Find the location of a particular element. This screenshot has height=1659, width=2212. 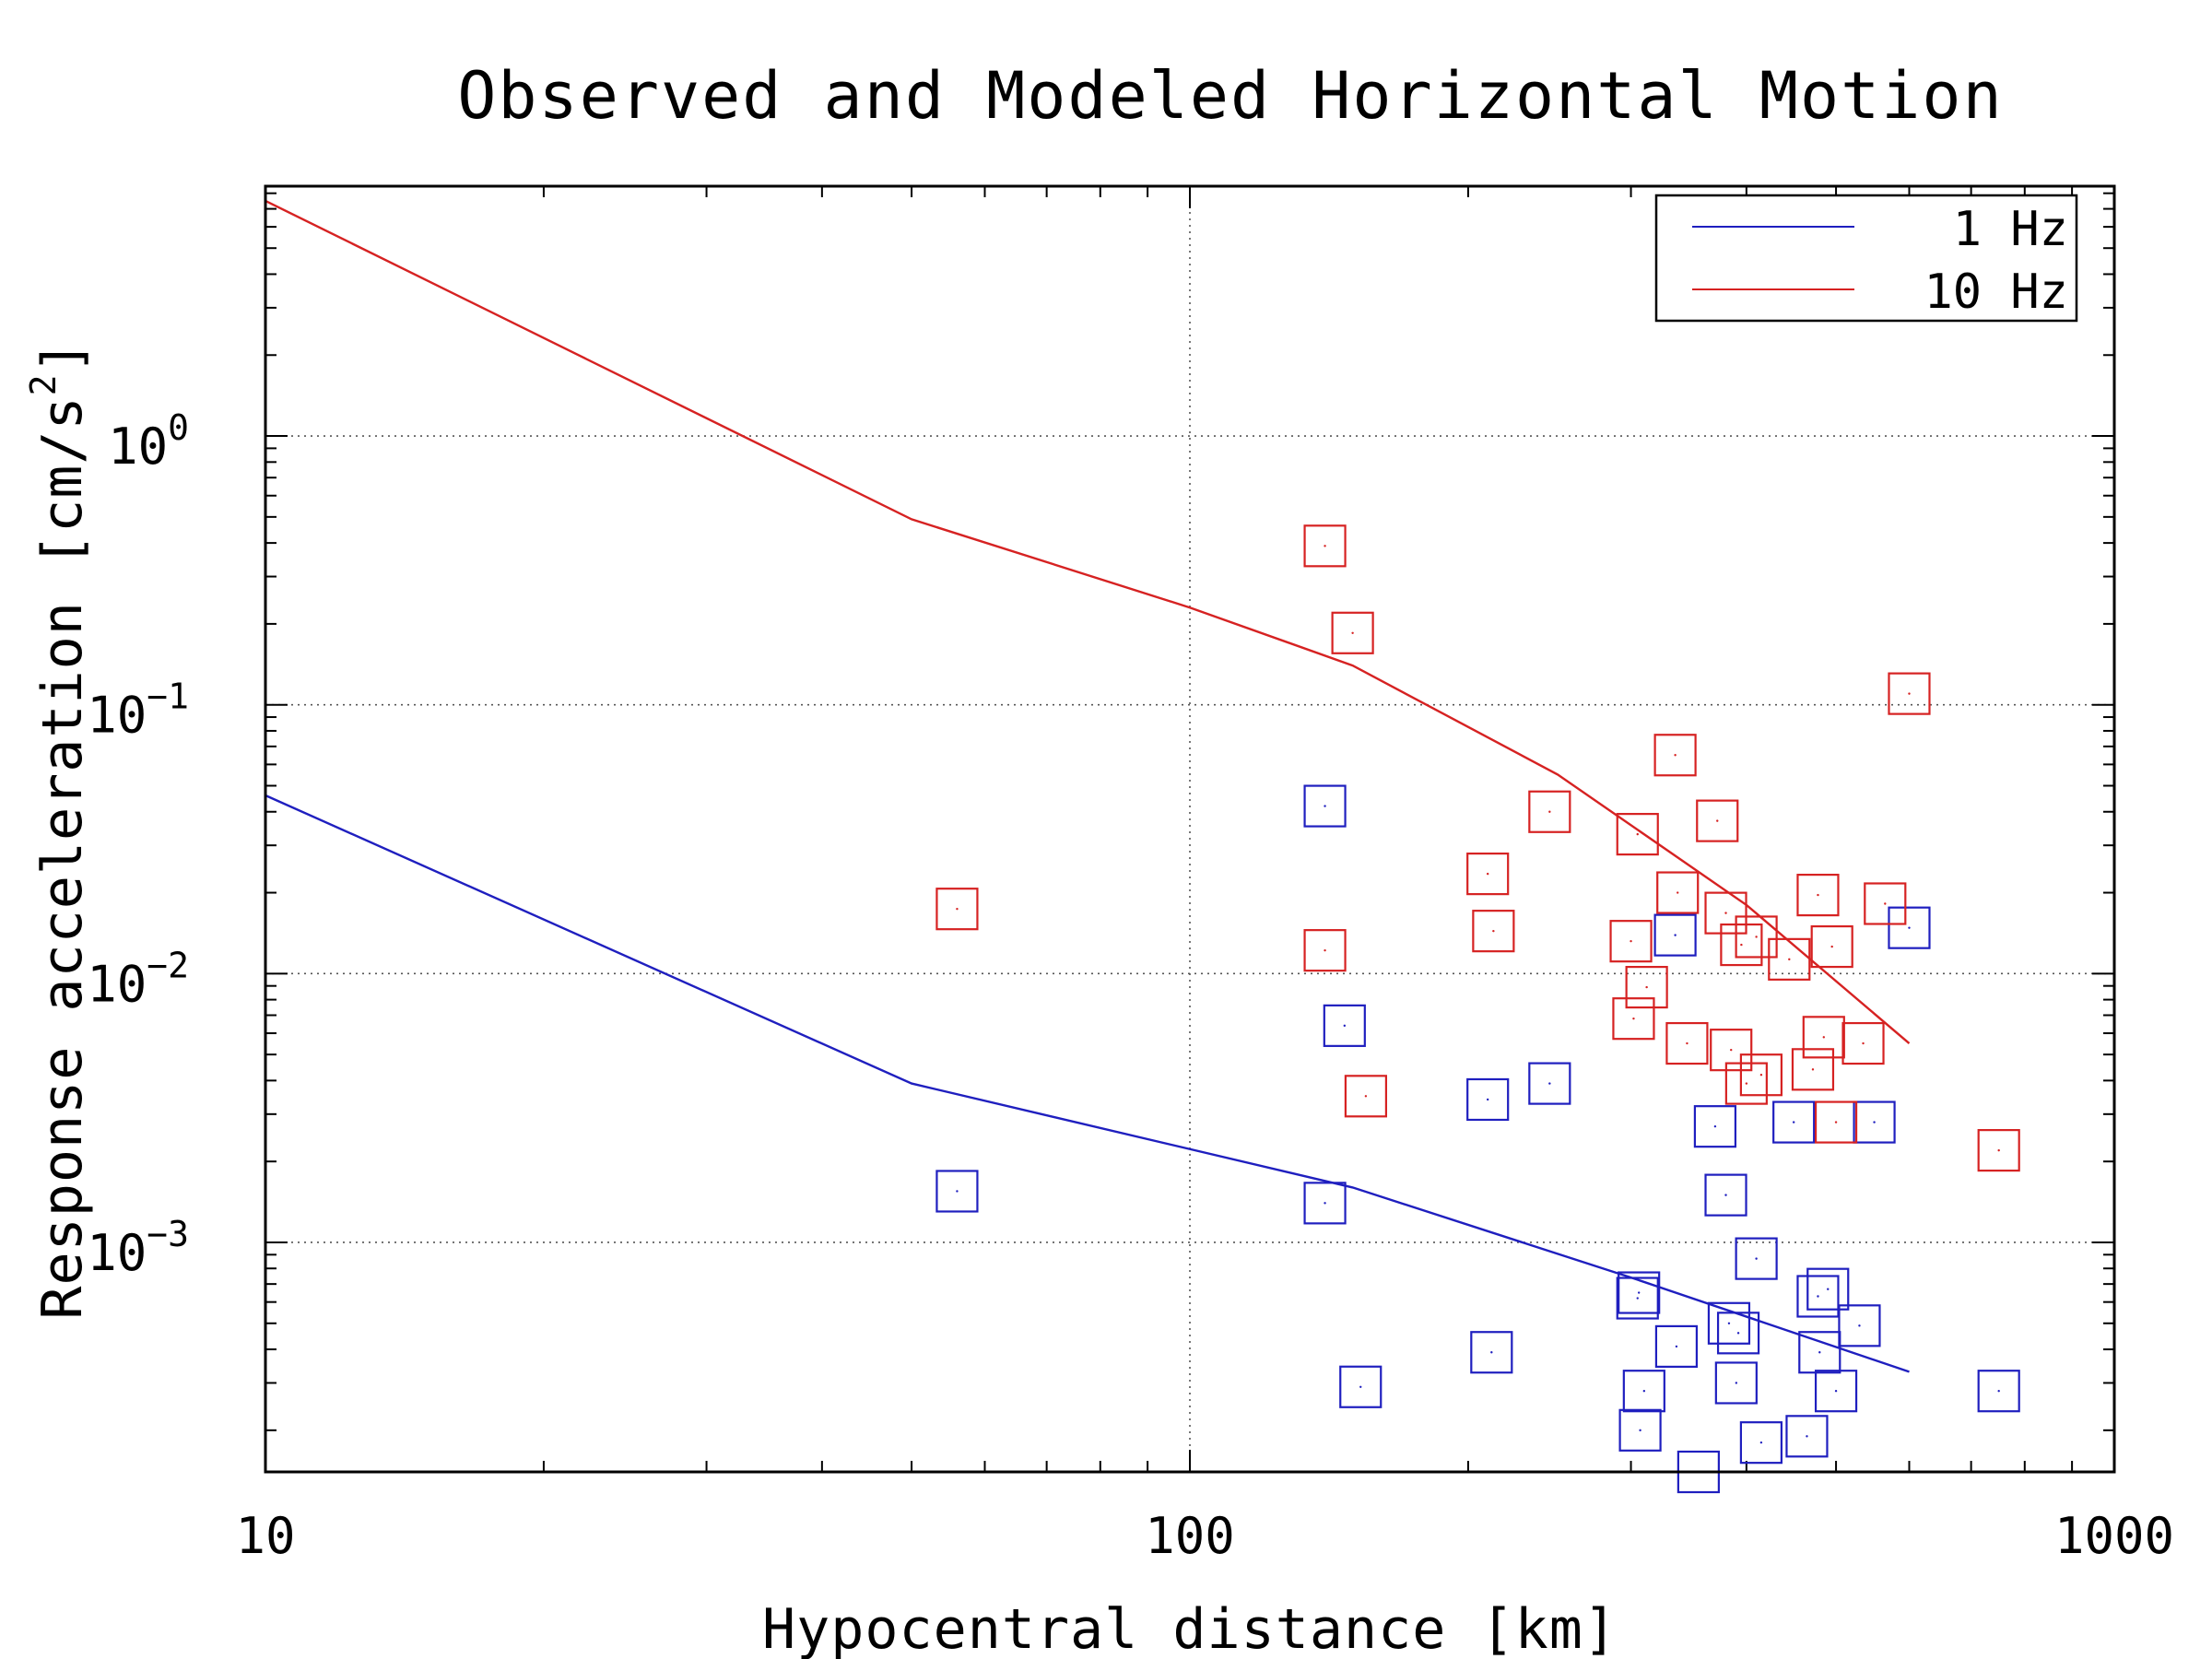

legend-label-1hz: 1 Hz is located at coordinates (2010, 229).